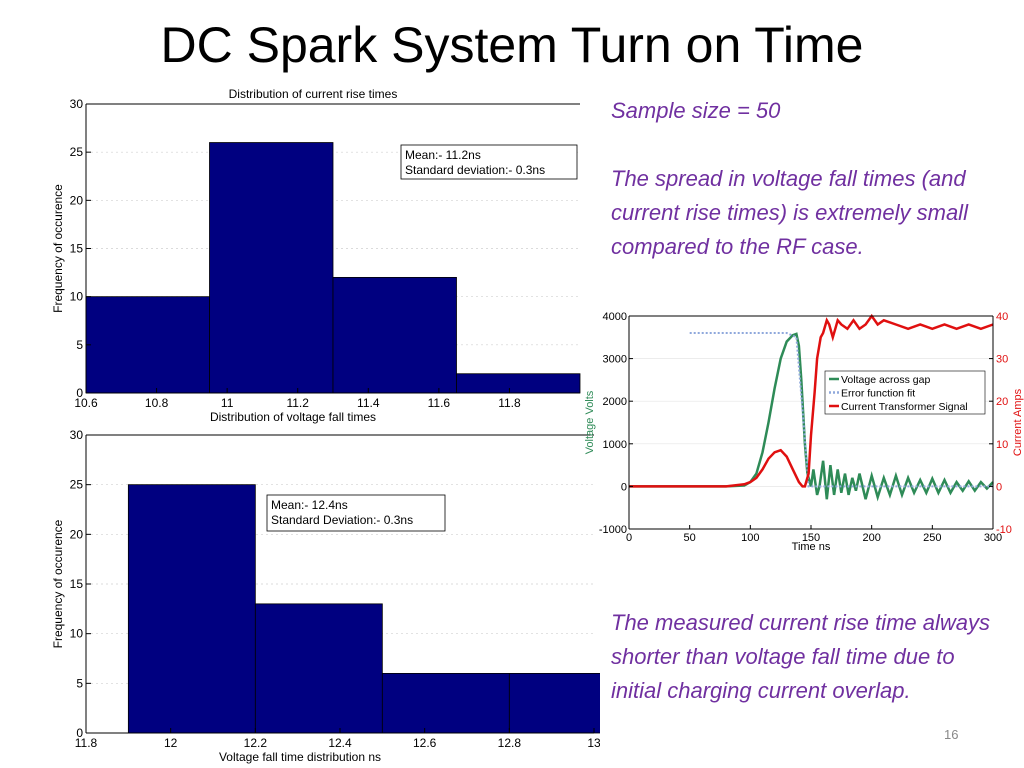 This screenshot has height=768, width=1024. Describe the element at coordinates (368, 403) in the screenshot. I see `x-tick-label: 11.4` at that location.